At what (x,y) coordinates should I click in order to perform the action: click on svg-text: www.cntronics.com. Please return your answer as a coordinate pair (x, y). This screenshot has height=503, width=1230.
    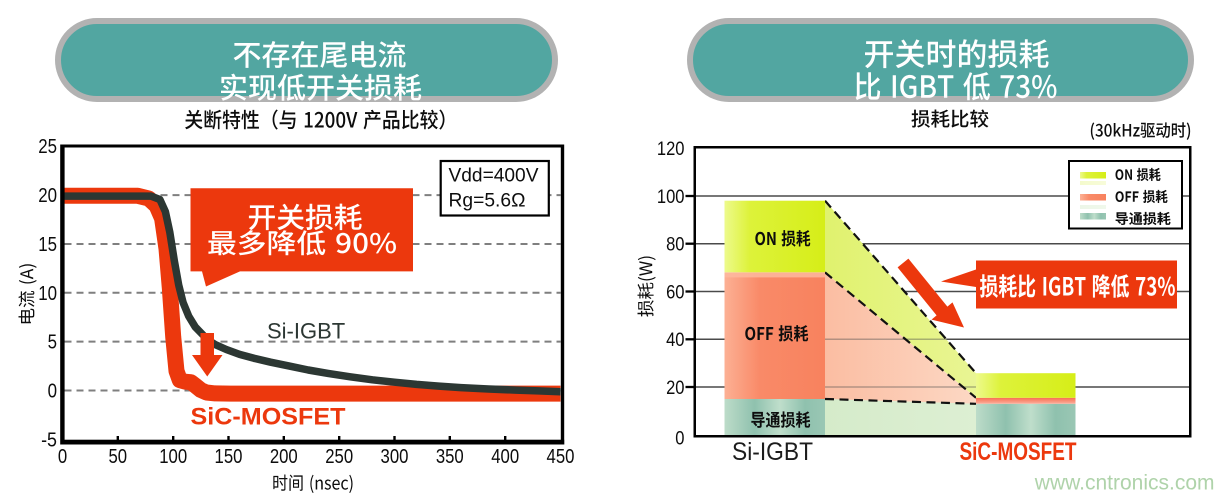
    Looking at the image, I should click on (1124, 483).